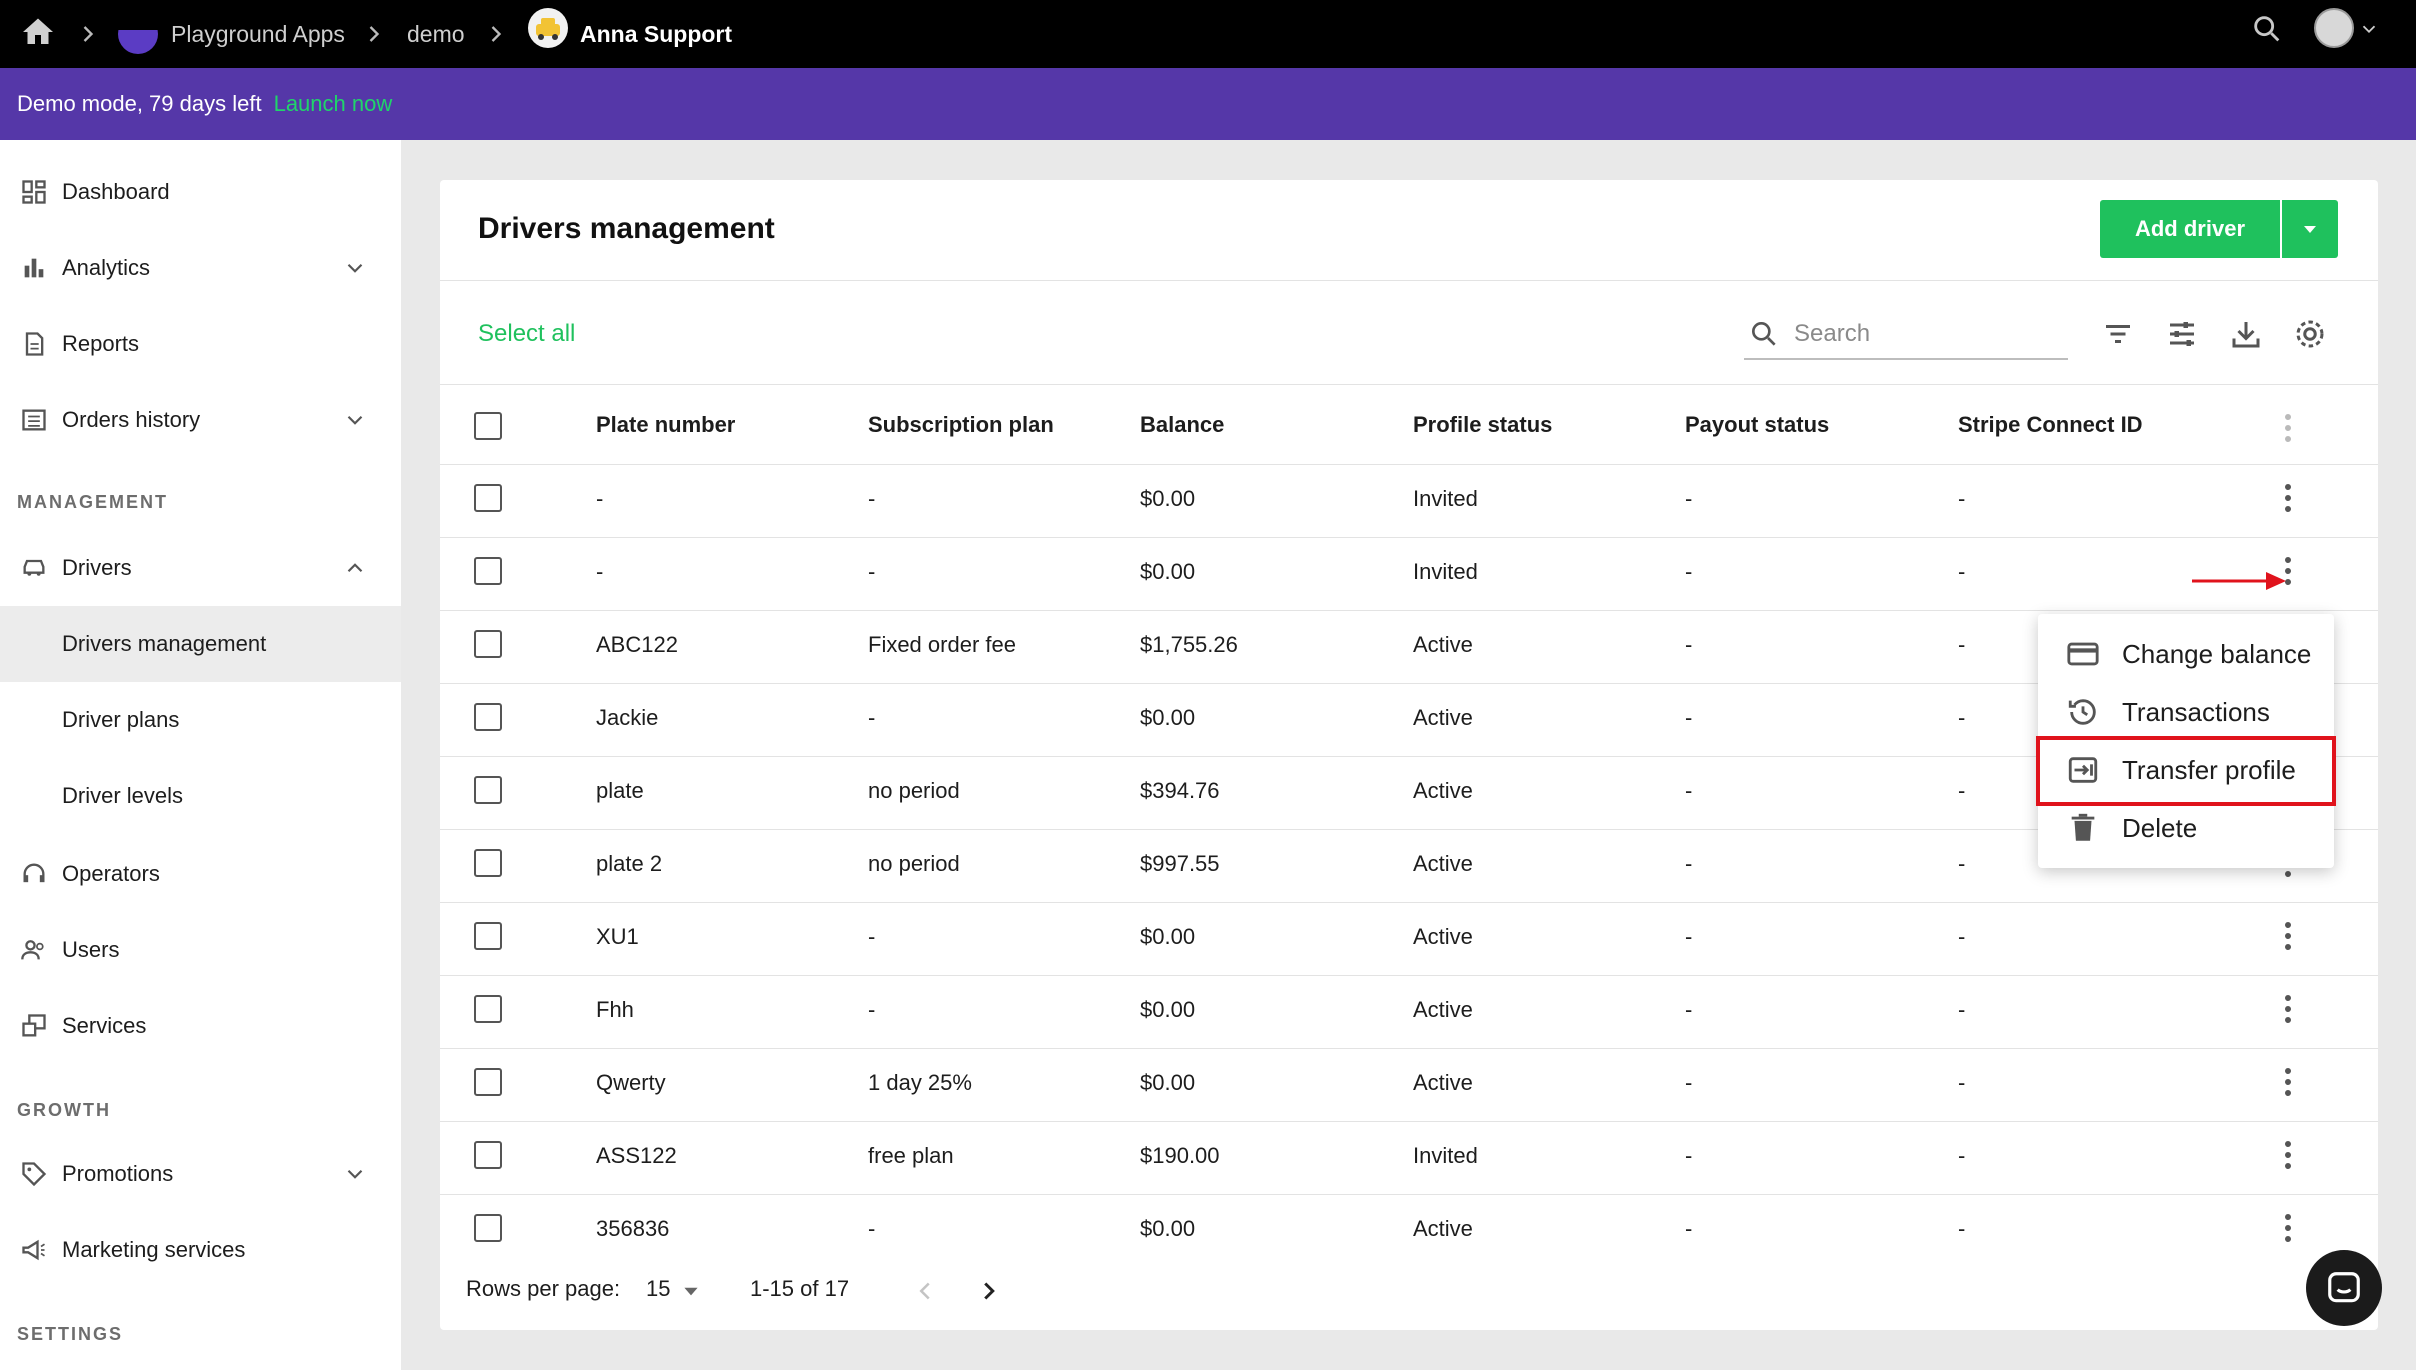 Image resolution: width=2416 pixels, height=1370 pixels. Describe the element at coordinates (2186, 712) in the screenshot. I see `menu-item-transactions: Transactions` at that location.